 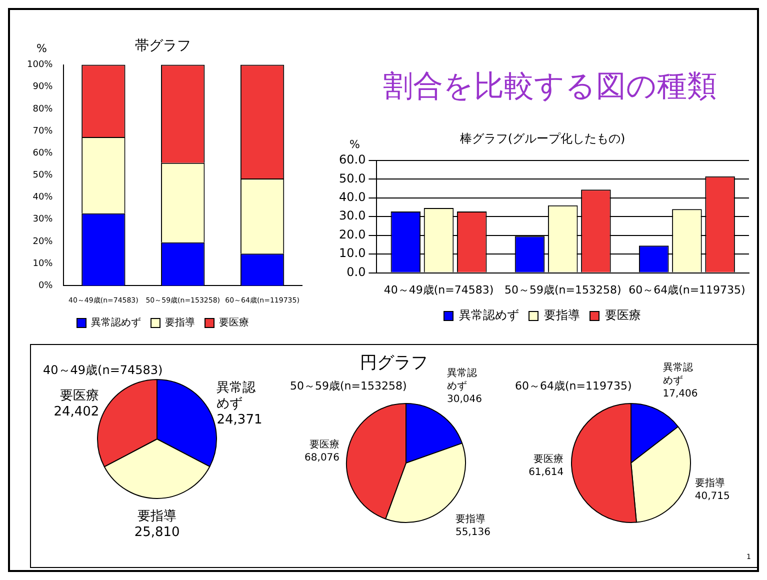 I want to click on y-tick-label: 80%, so click(x=43, y=109).